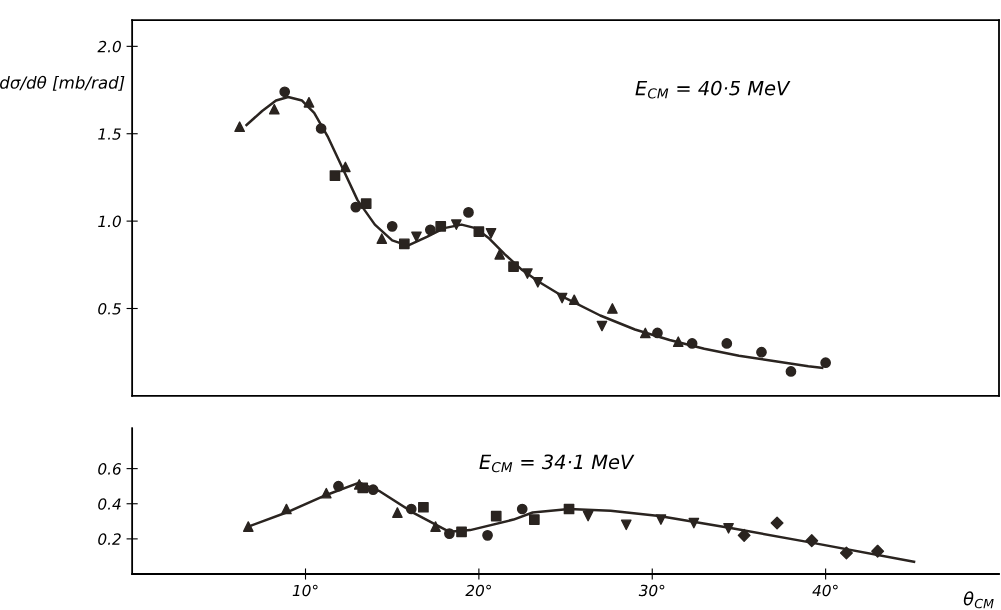  I want to click on x-tick-label: 30°, so click(651, 590).